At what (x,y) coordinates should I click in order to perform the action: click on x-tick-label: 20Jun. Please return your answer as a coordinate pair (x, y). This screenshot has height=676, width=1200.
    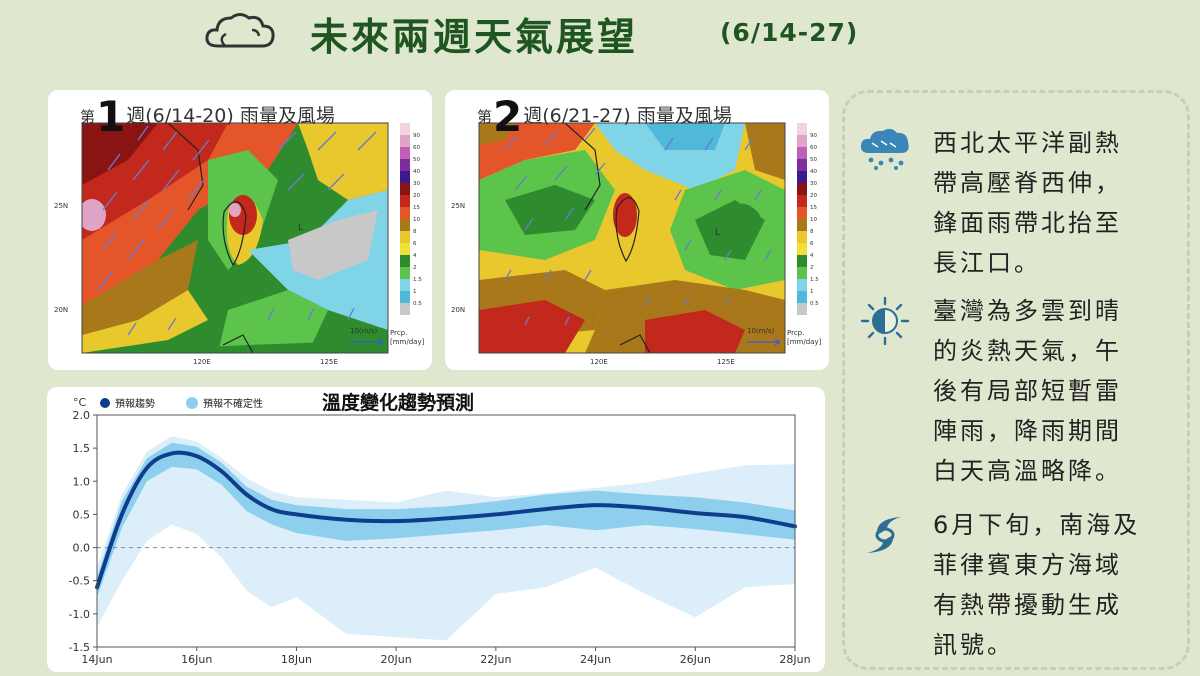
    Looking at the image, I should click on (396, 659).